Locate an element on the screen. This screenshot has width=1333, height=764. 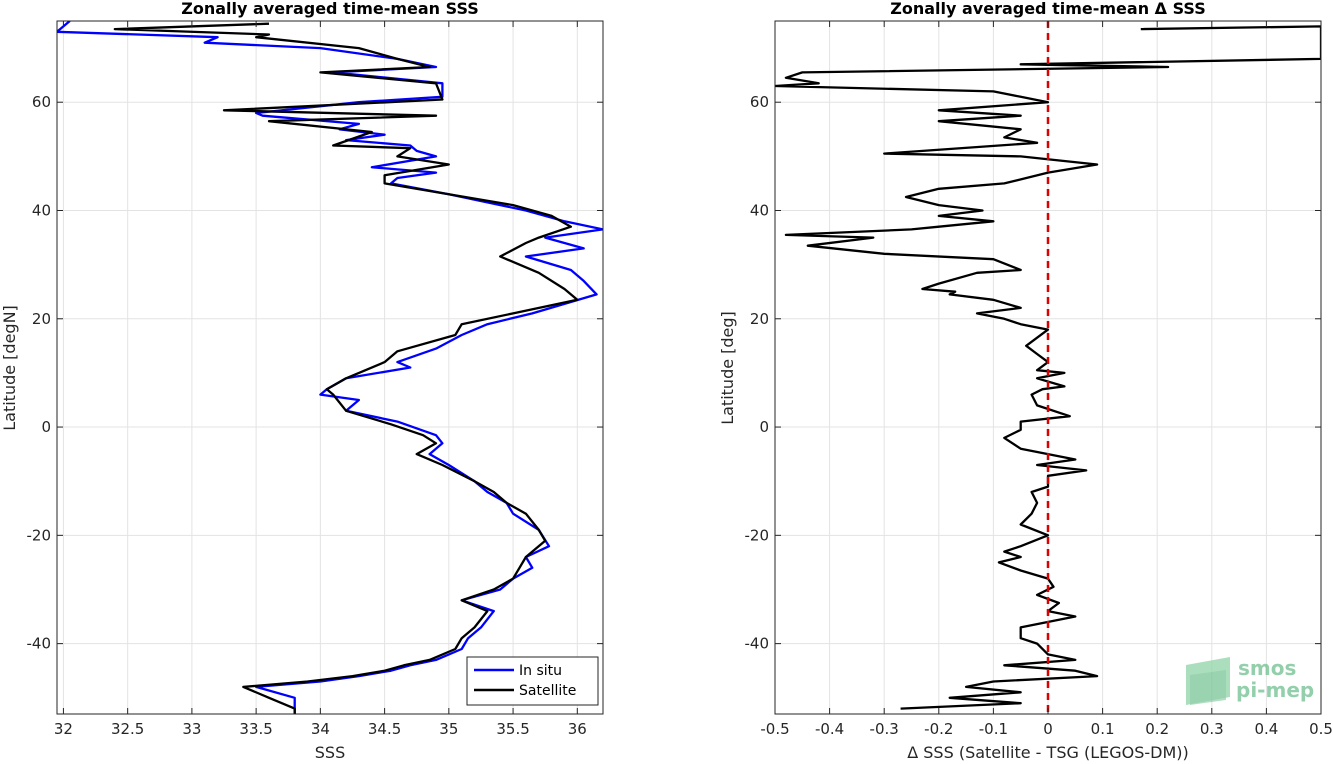
right-y-tick-label: -40 is located at coordinates (757, 644).